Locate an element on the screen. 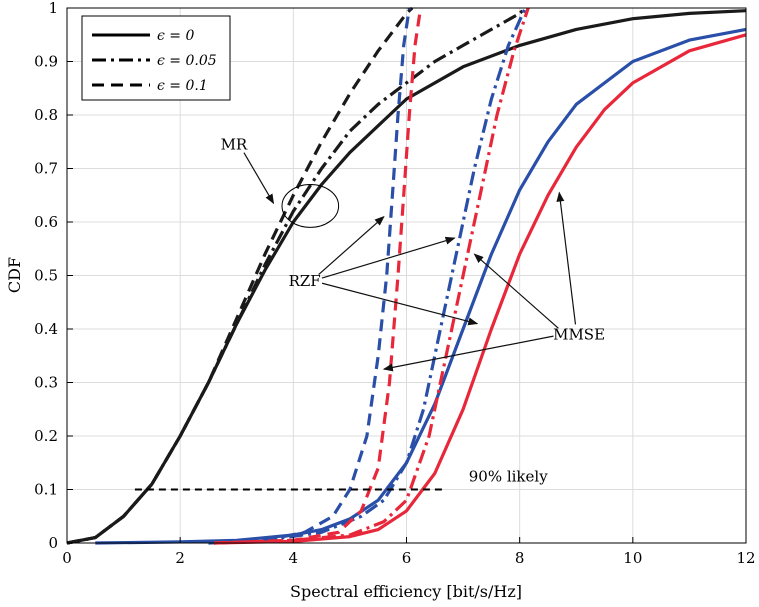 The height and width of the screenshot is (607, 759). legend-box is located at coordinates (156, 58).